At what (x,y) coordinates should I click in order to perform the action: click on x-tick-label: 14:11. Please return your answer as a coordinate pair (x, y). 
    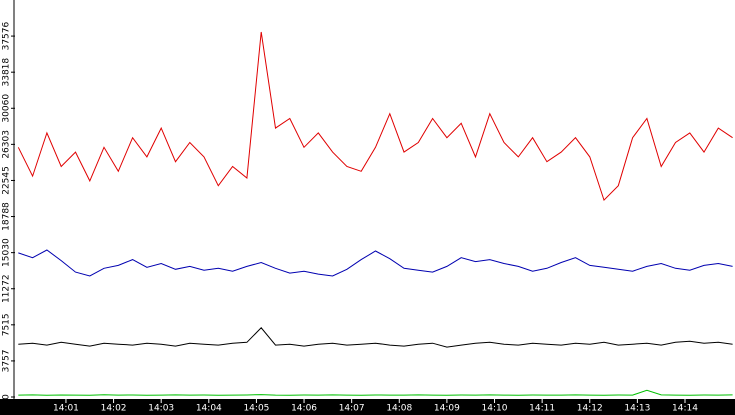
    Looking at the image, I should click on (542, 409).